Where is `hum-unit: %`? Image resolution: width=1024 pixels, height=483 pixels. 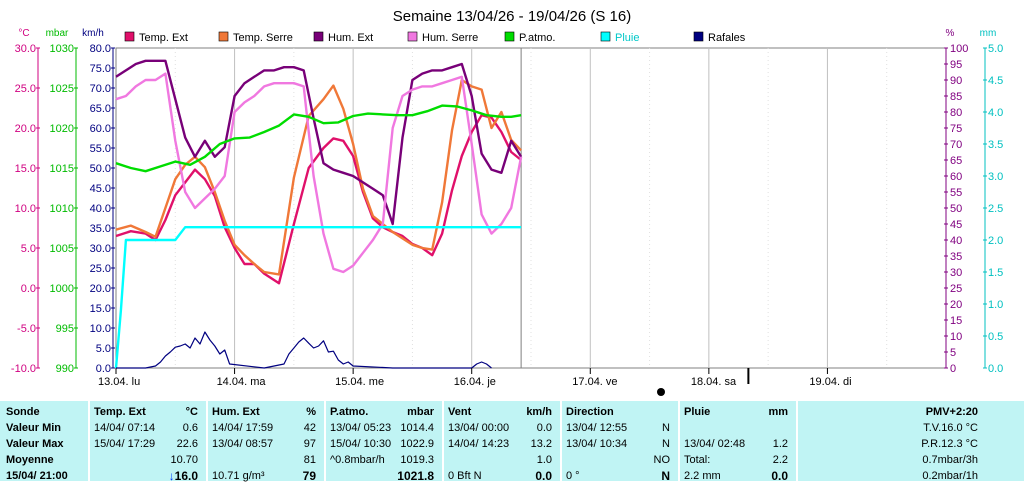 hum-unit: % is located at coordinates (311, 412).